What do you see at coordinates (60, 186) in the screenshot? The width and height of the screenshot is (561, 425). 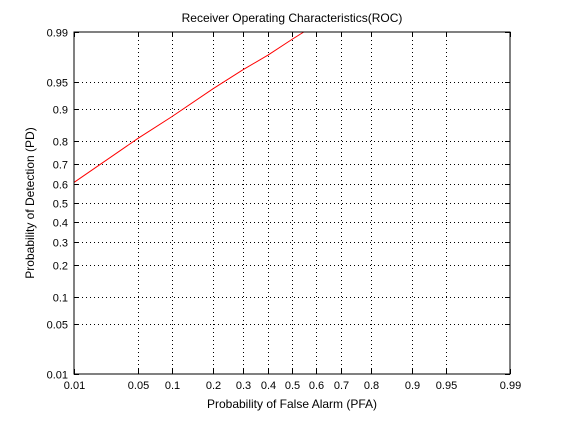 I see `y-tick-label-0-6: 0.6` at bounding box center [60, 186].